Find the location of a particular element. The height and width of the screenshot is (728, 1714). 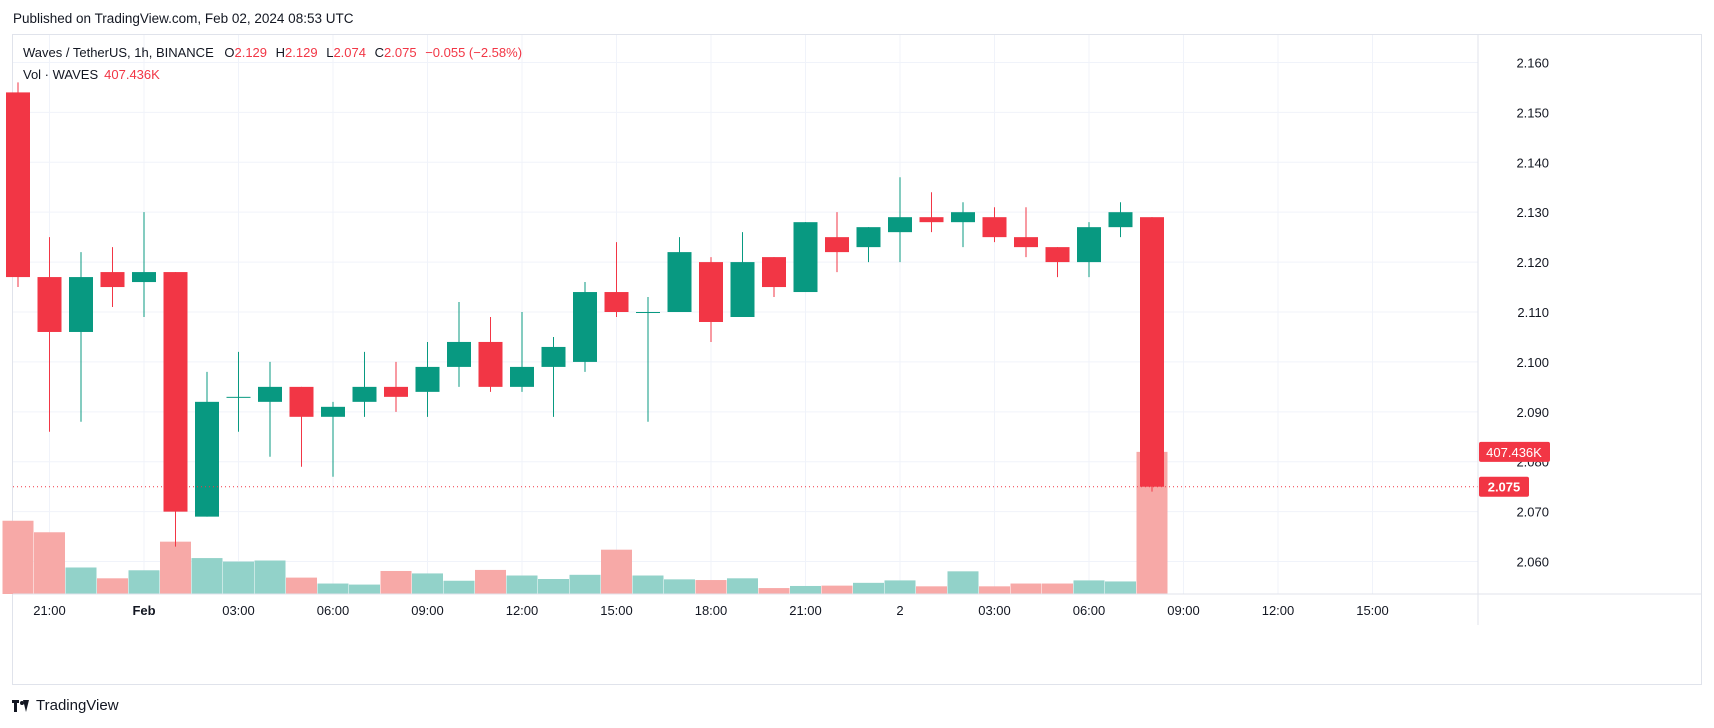

price-tick-label: 2.140 is located at coordinates (1532, 162).